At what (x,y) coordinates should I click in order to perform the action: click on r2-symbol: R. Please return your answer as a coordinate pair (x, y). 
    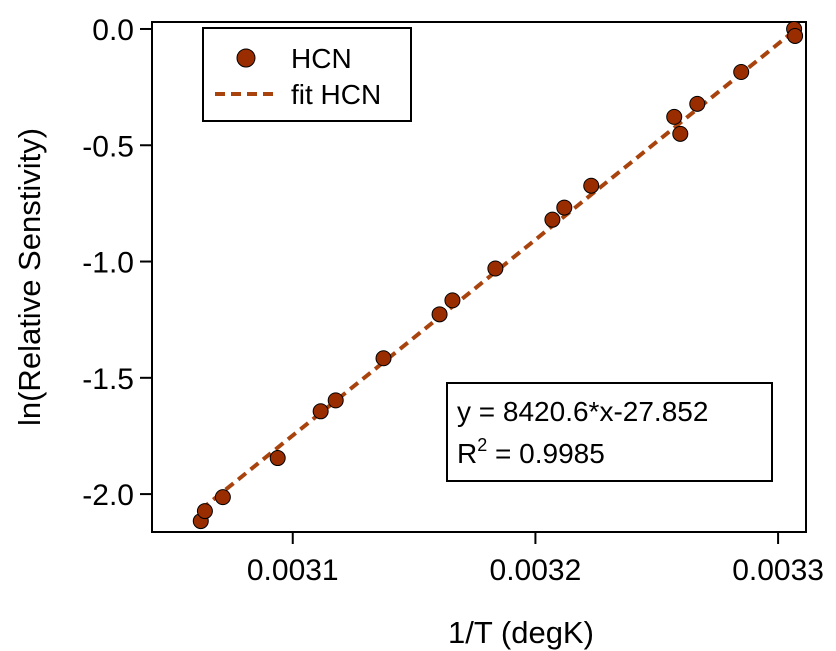
    Looking at the image, I should click on (467, 453).